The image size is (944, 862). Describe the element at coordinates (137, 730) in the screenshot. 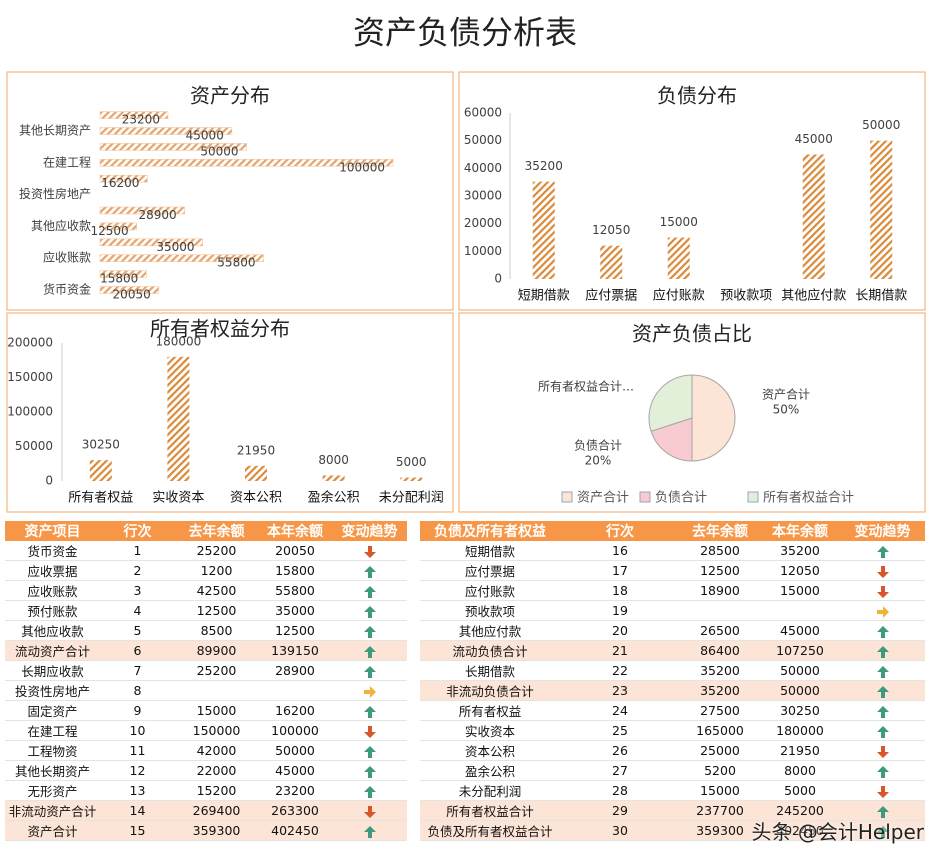

I see `table-cell: 10` at that location.